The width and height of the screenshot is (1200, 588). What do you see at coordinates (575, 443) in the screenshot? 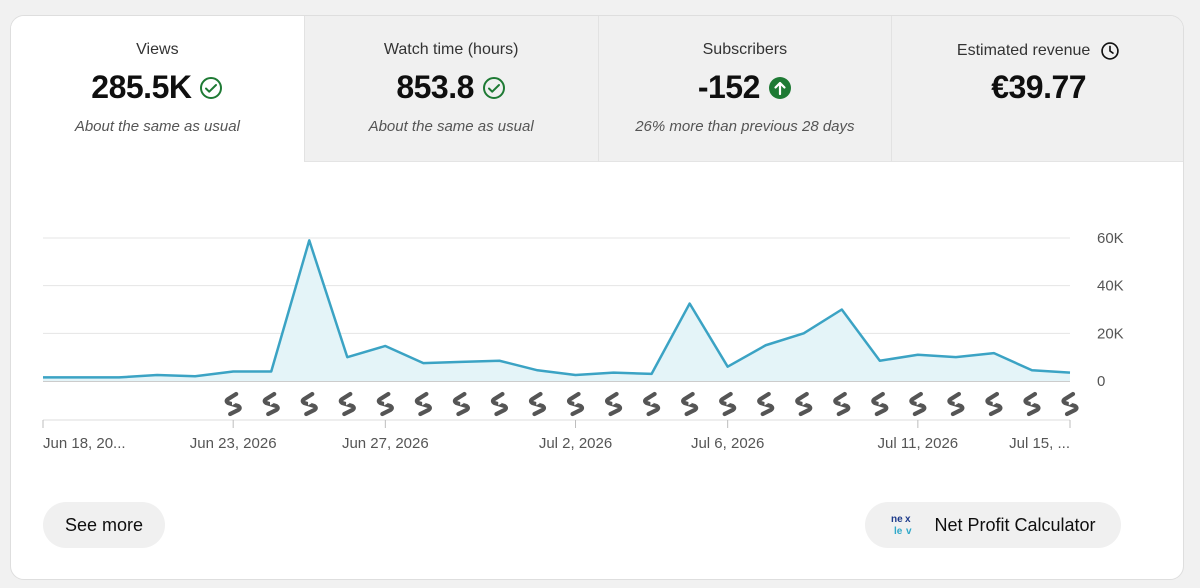
I see `x-tick-label: Jul 2, 2026` at bounding box center [575, 443].